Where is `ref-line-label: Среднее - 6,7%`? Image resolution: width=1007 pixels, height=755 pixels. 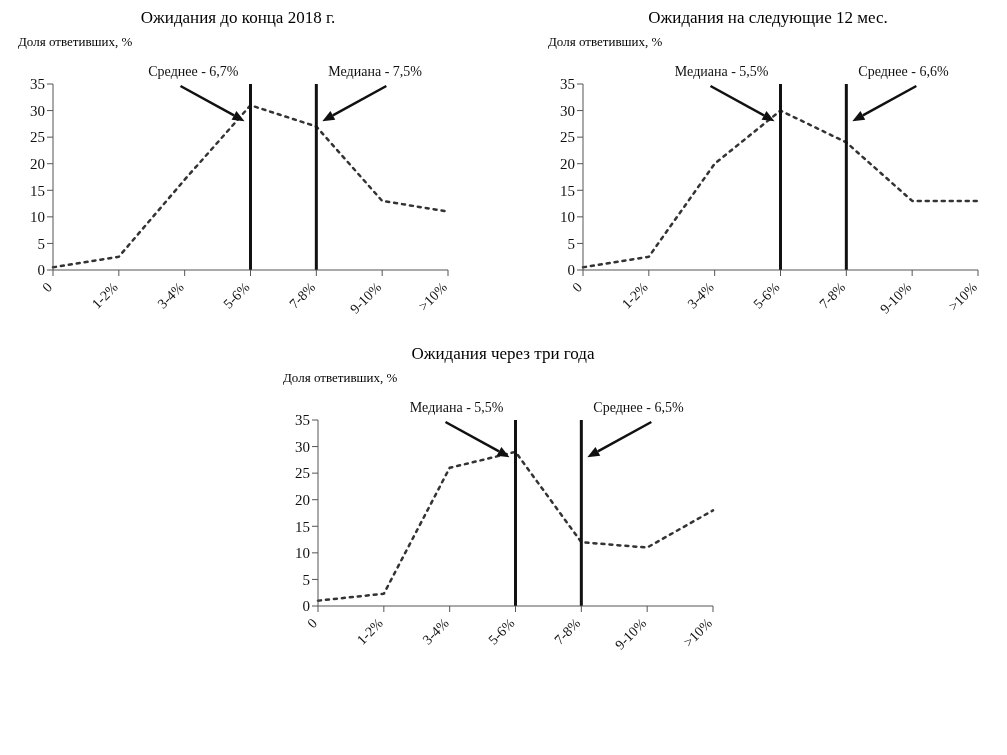
ref-line-label: Среднее - 6,7% is located at coordinates (193, 71).